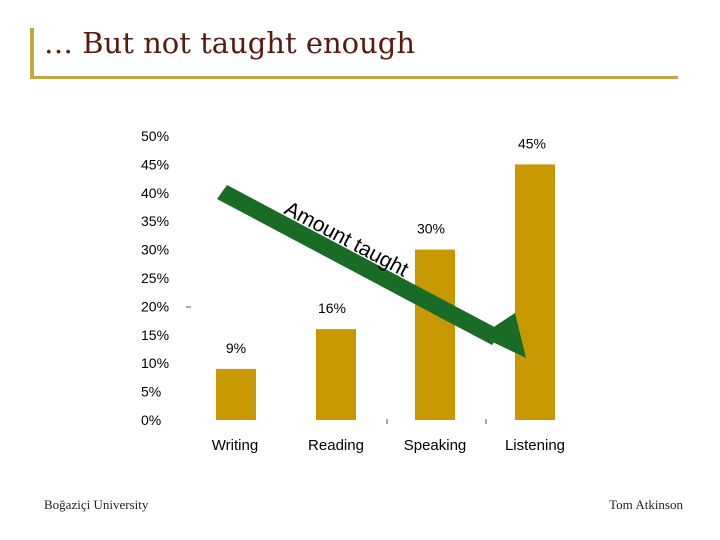  Describe the element at coordinates (535, 292) in the screenshot. I see `bar-listening` at that location.